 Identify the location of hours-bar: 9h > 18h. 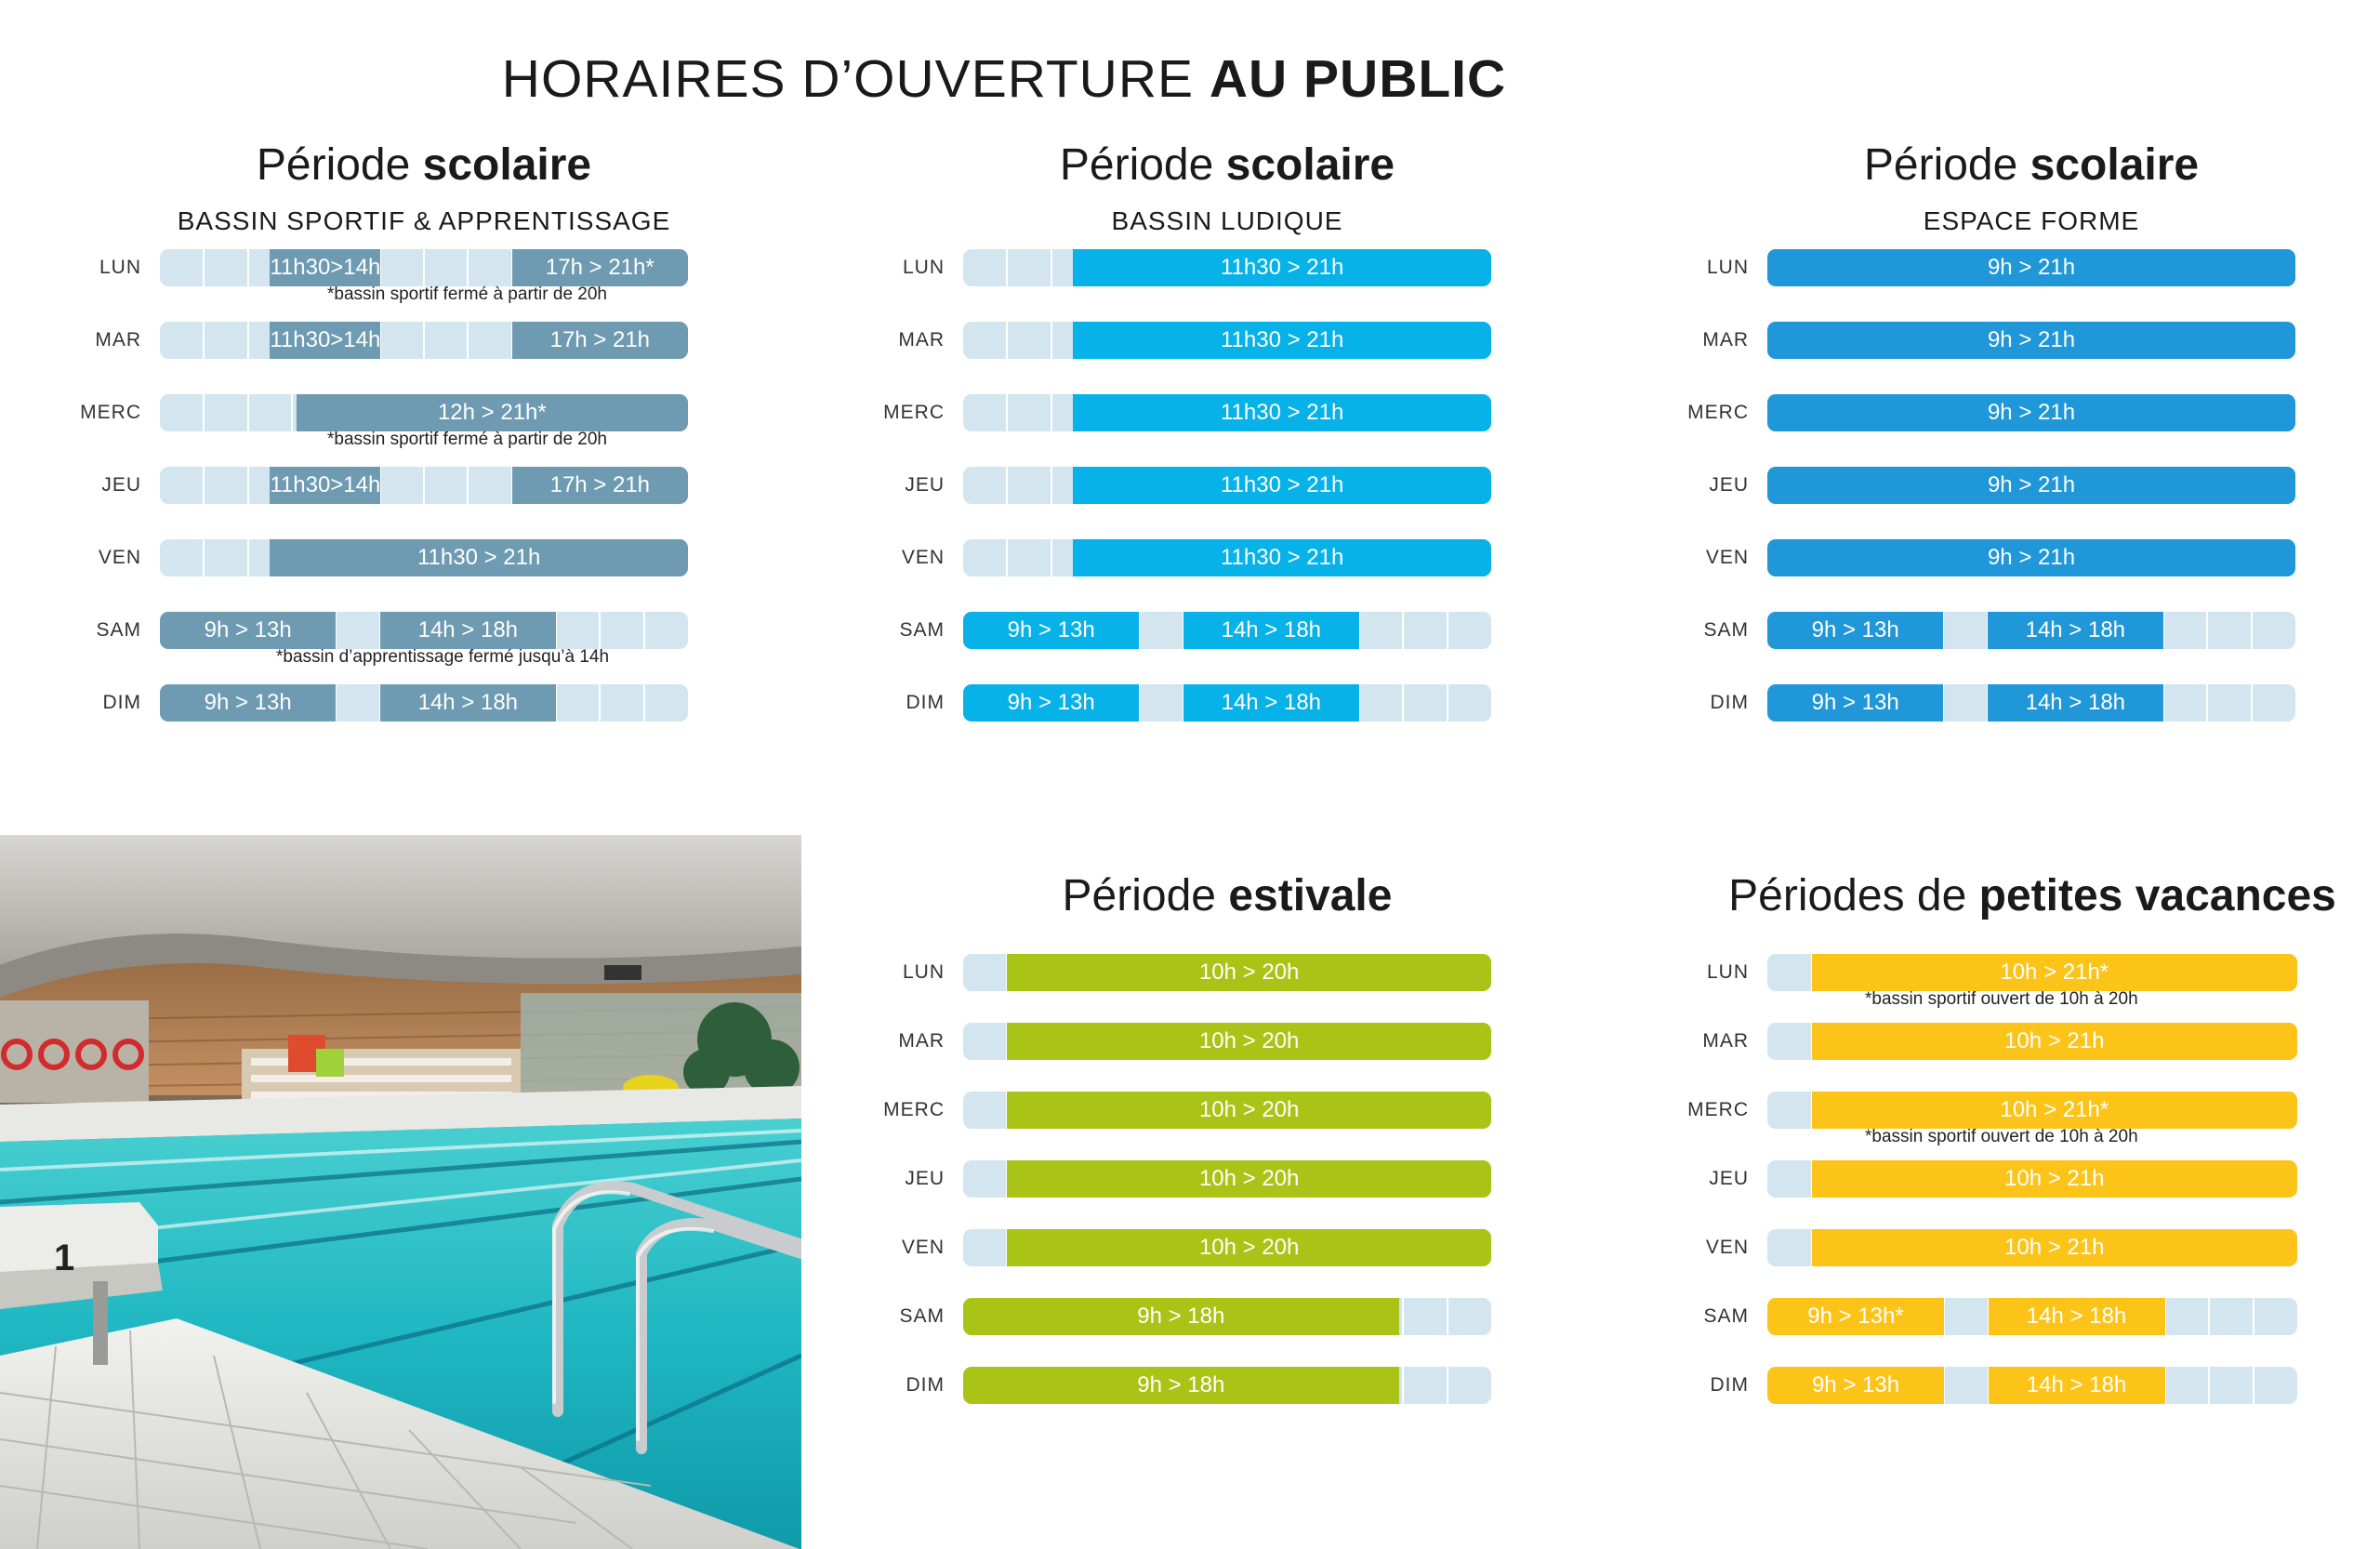
(1227, 1316).